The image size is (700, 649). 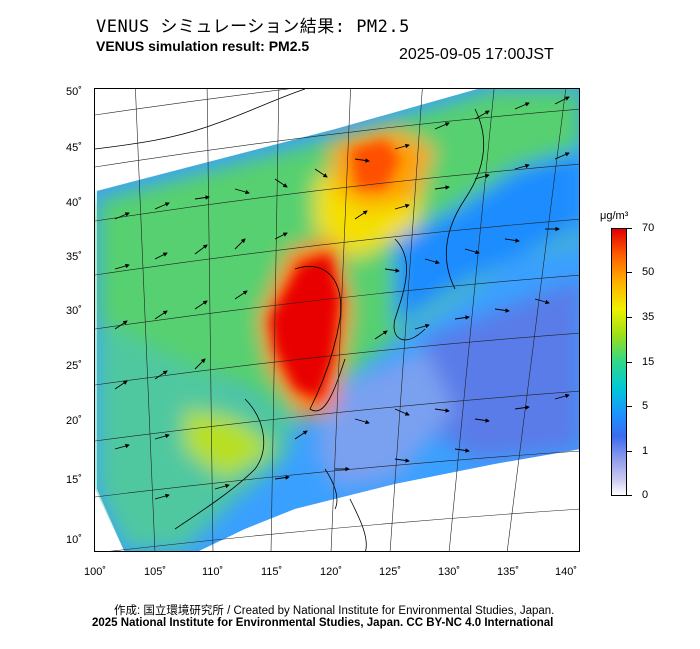 What do you see at coordinates (213, 572) in the screenshot?
I see `lon-label-110: 110˚` at bounding box center [213, 572].